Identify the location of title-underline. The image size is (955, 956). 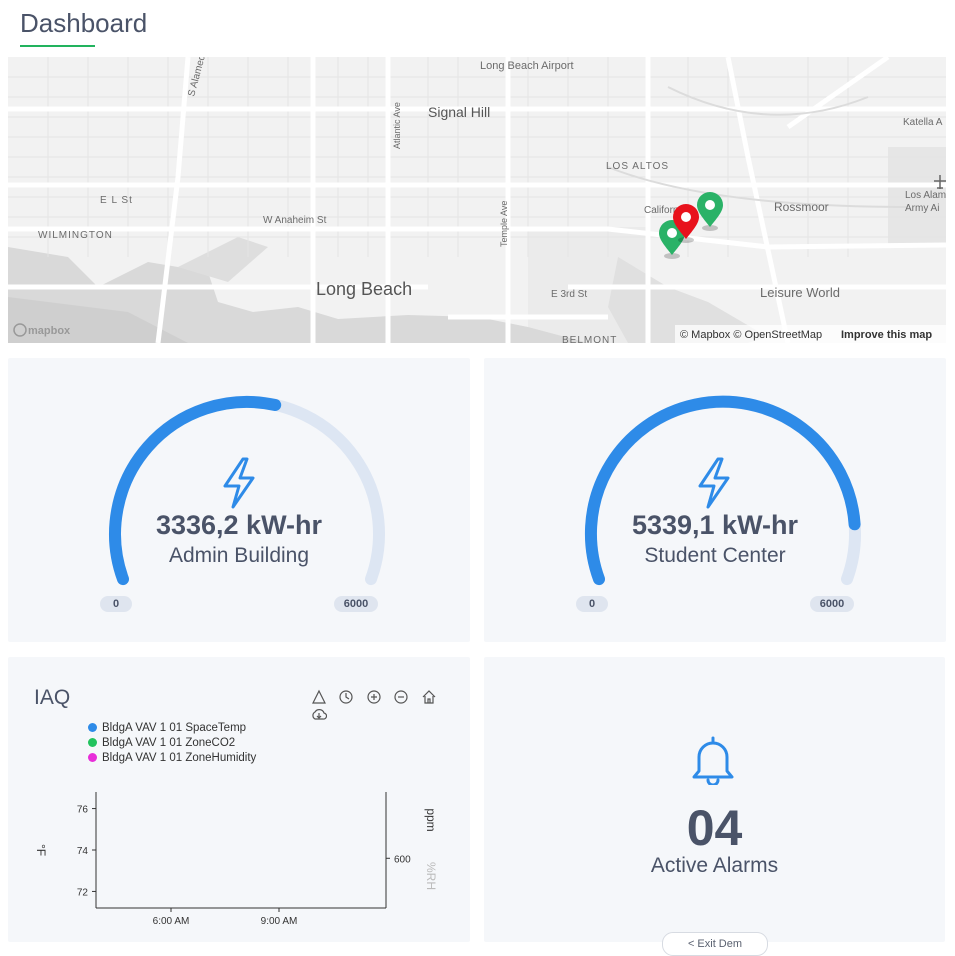
(57, 46).